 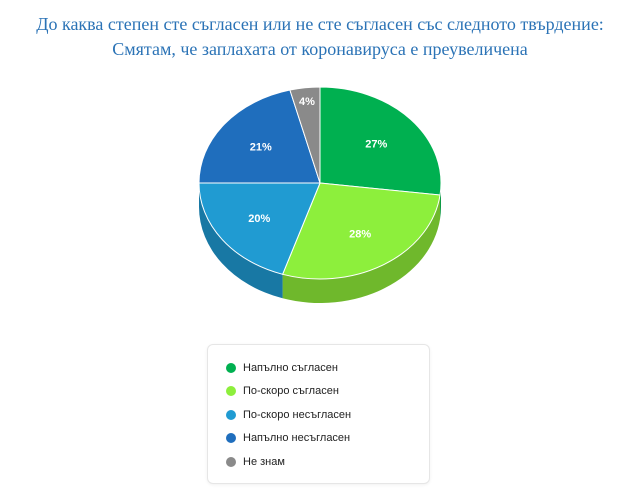 I want to click on legend-label-2: По-скоро несъгласен, so click(x=297, y=414).